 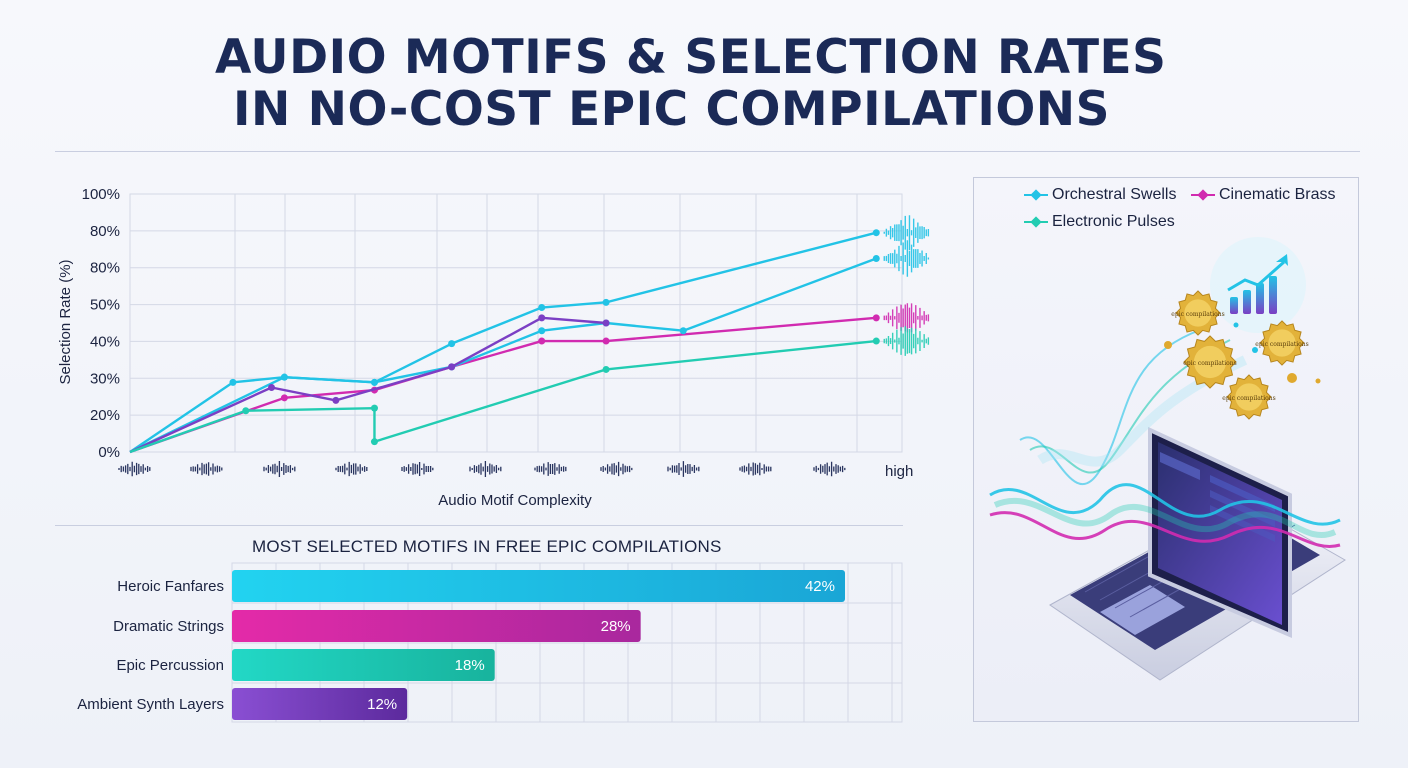 I want to click on y-tick-labels: 100% 80% 80% 50% 40% 30% 20% 0%, so click(x=101, y=323).